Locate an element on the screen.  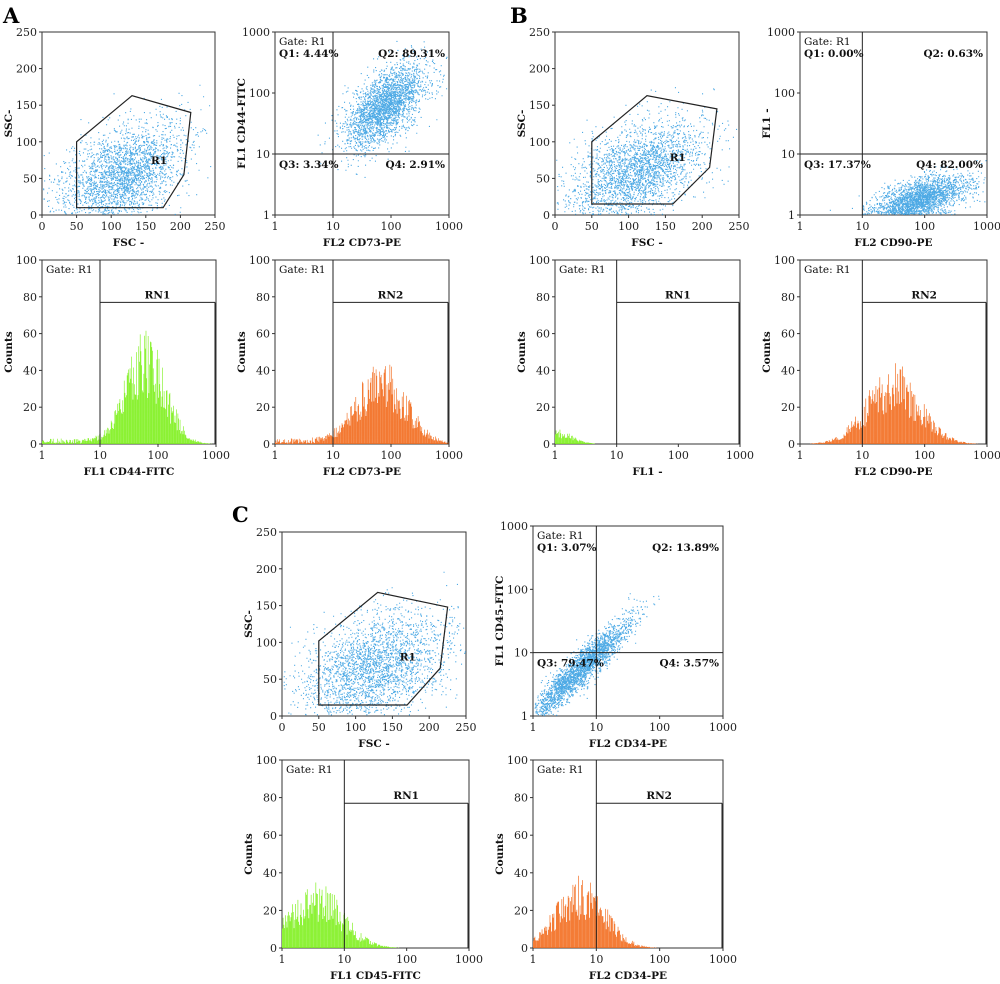
x-tick-label: 250 is located at coordinates (466, 727).